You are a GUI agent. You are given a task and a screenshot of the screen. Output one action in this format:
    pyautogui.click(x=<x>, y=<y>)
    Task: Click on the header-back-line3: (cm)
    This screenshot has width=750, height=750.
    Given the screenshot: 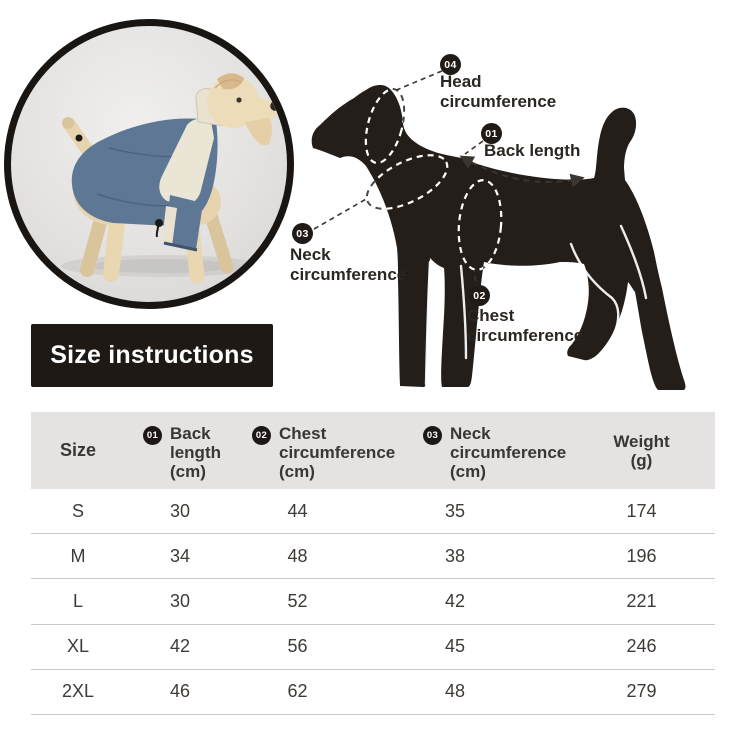 What is the action you would take?
    pyautogui.click(x=188, y=471)
    